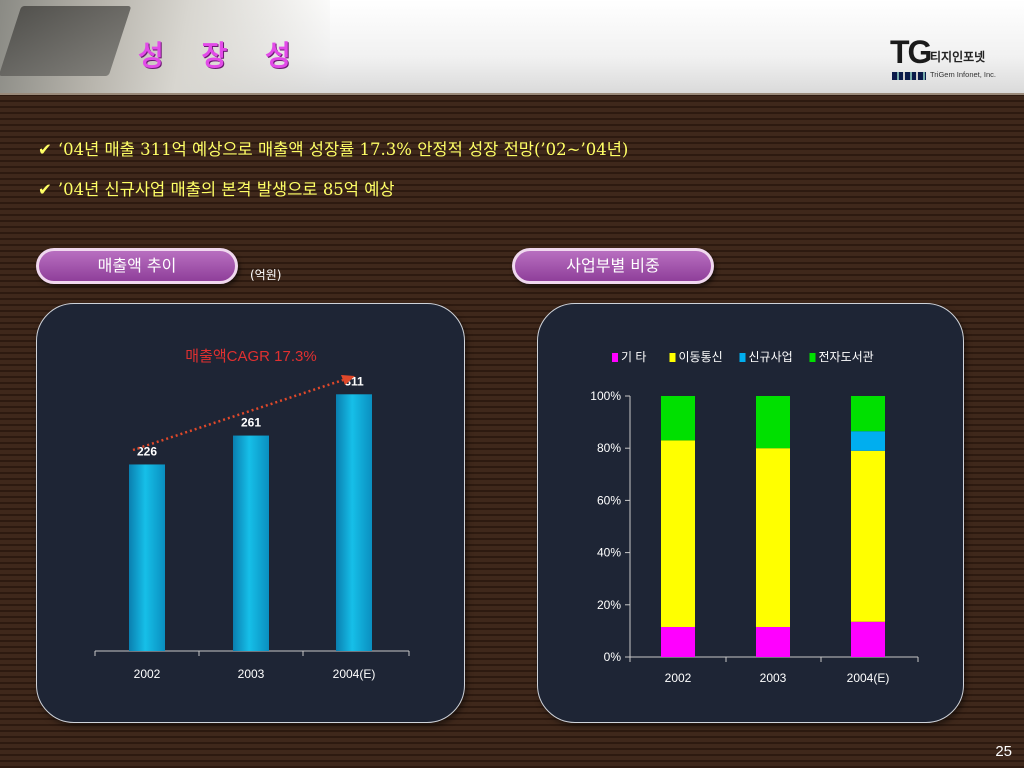 This screenshot has width=1024, height=768. What do you see at coordinates (266, 275) in the screenshot?
I see `unit-label: (억원)` at bounding box center [266, 275].